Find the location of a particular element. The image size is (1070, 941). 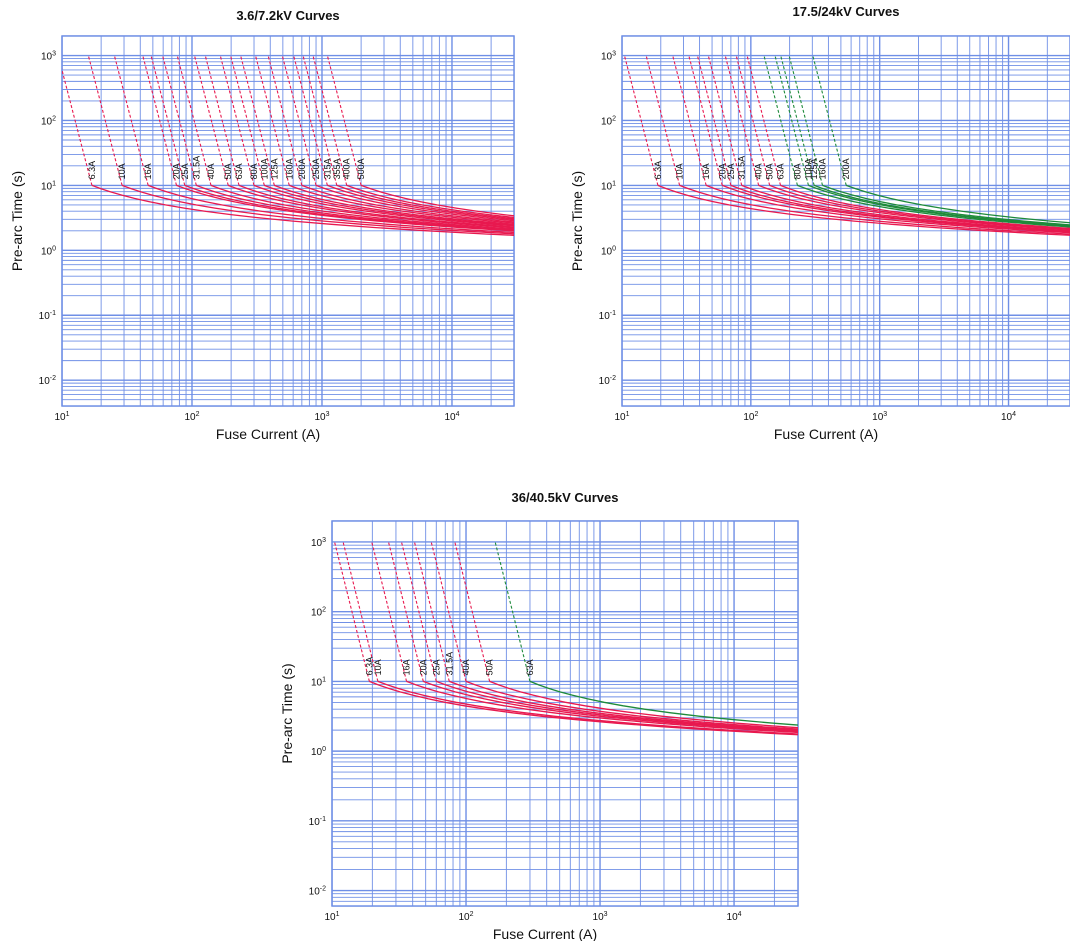

curve-extension-100A is located at coordinates (247, 120).